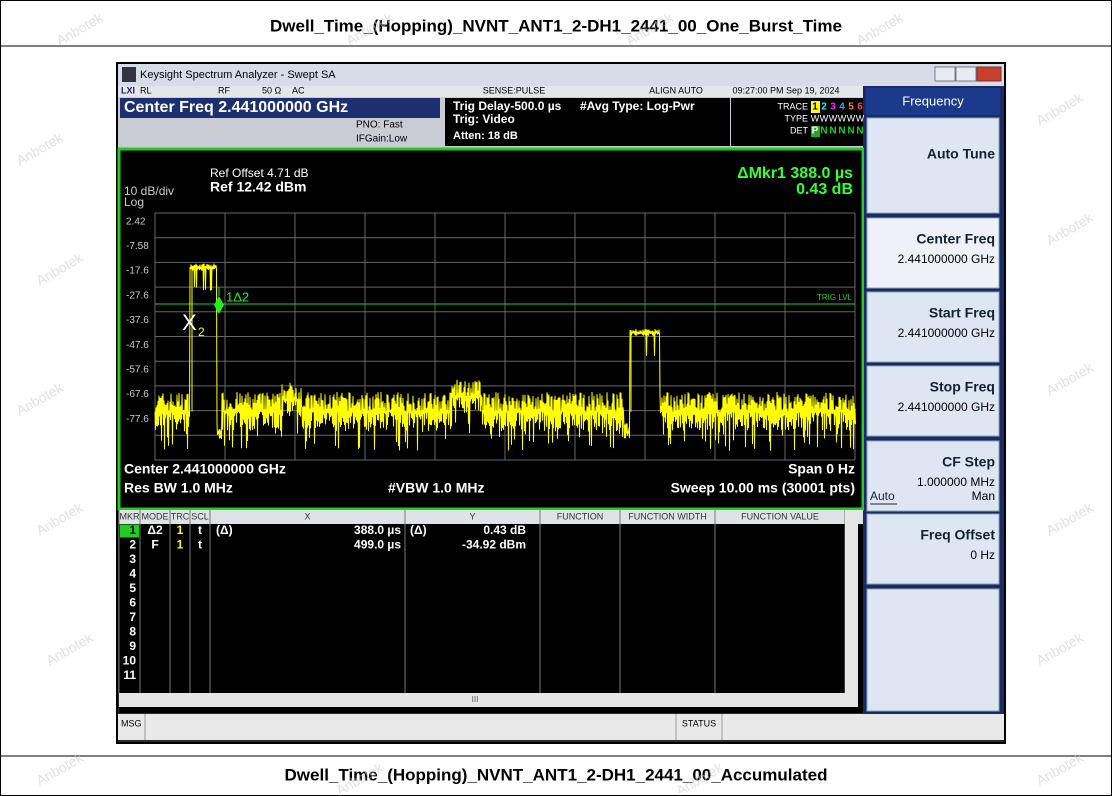 The image size is (1112, 796). I want to click on table-cell: 8, so click(132, 632).